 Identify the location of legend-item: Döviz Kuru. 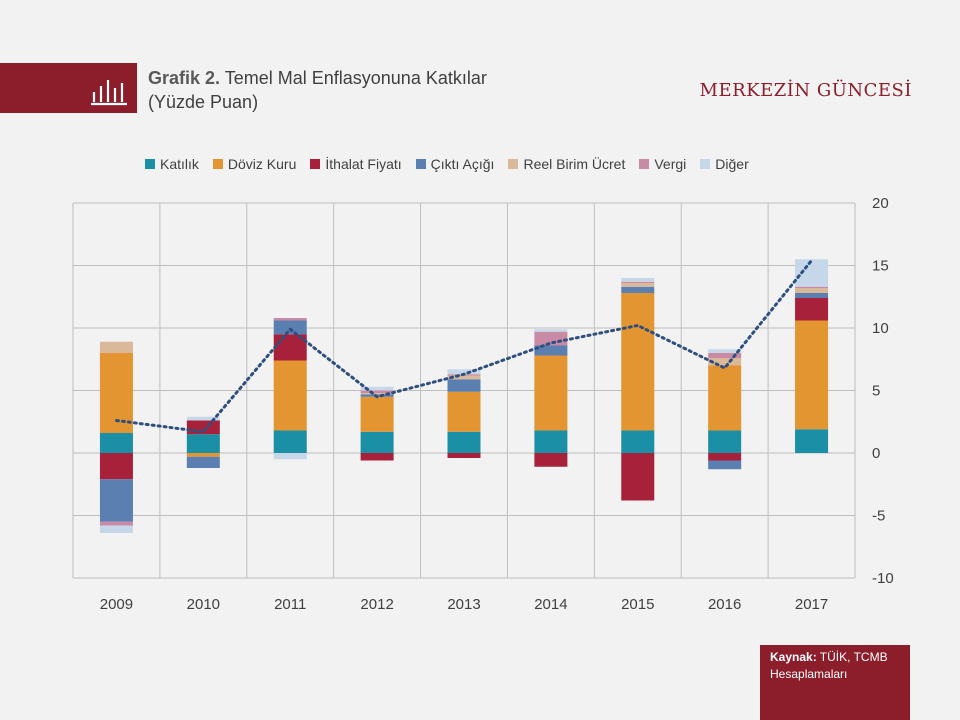
(254, 164).